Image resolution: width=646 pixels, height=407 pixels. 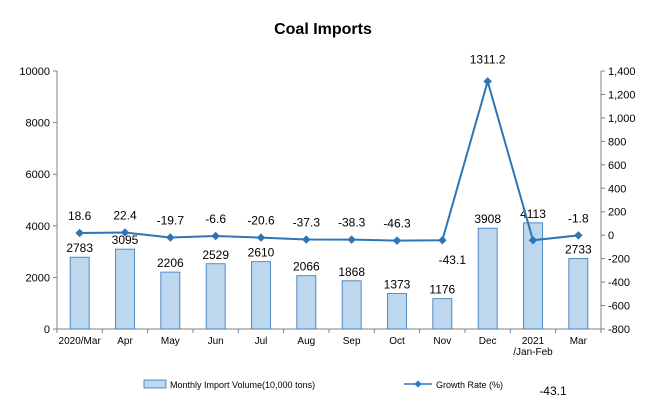 I want to click on bar-value-label: 2066, so click(x=306, y=267).